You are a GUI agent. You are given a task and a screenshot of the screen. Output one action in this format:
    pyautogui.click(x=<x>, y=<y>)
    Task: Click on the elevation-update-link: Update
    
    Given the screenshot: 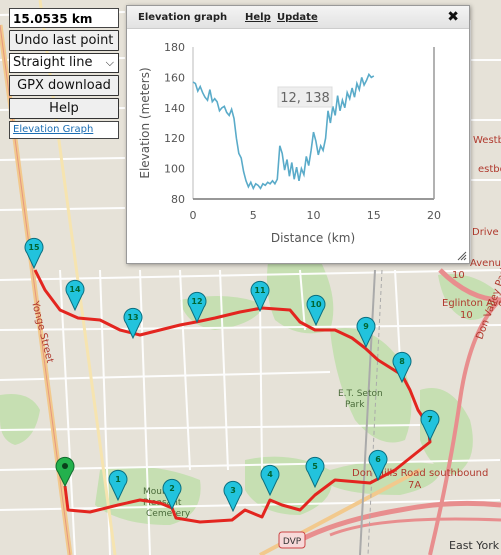 What is the action you would take?
    pyautogui.click(x=297, y=17)
    